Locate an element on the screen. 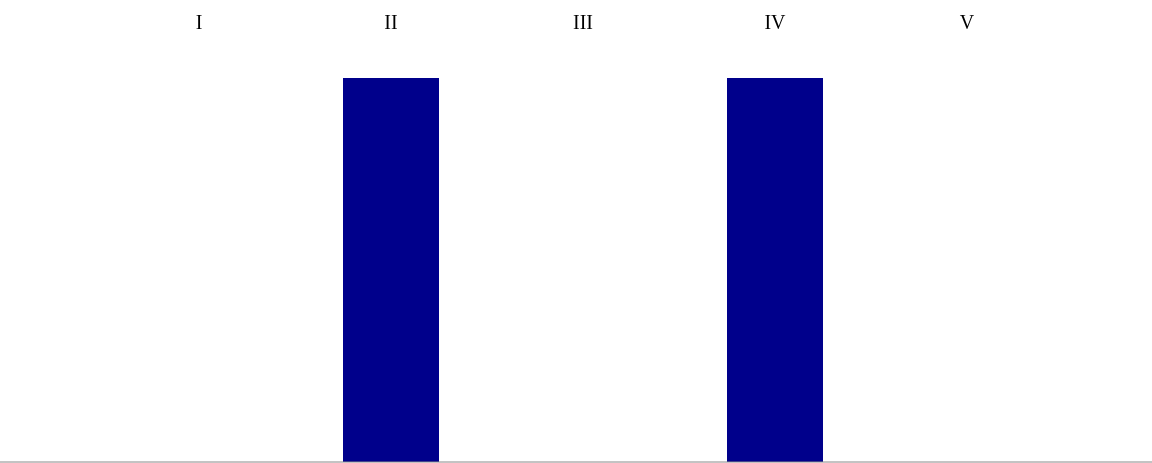  x-tick-label: V is located at coordinates (967, 22).